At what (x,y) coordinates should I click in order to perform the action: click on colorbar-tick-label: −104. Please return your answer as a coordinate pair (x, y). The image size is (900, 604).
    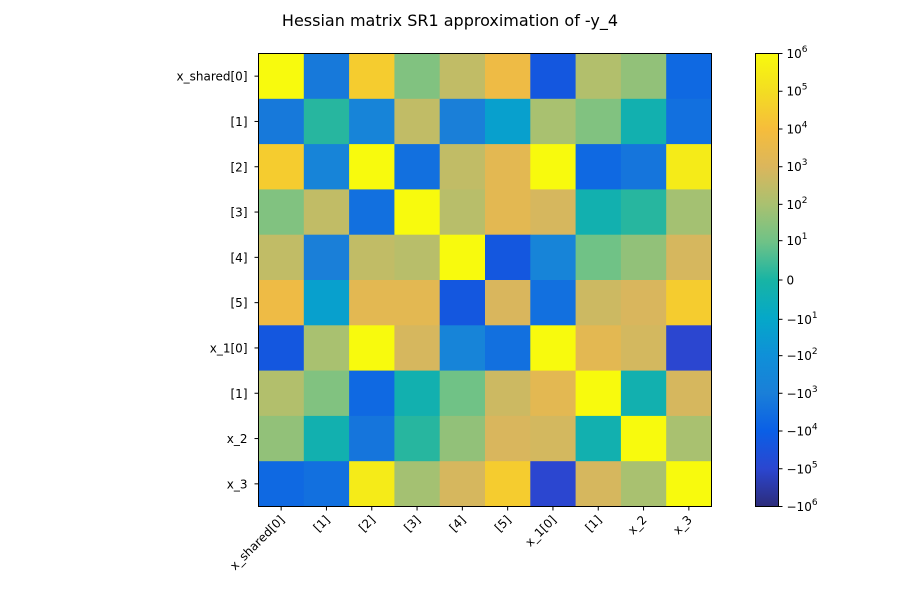
    Looking at the image, I should click on (802, 431).